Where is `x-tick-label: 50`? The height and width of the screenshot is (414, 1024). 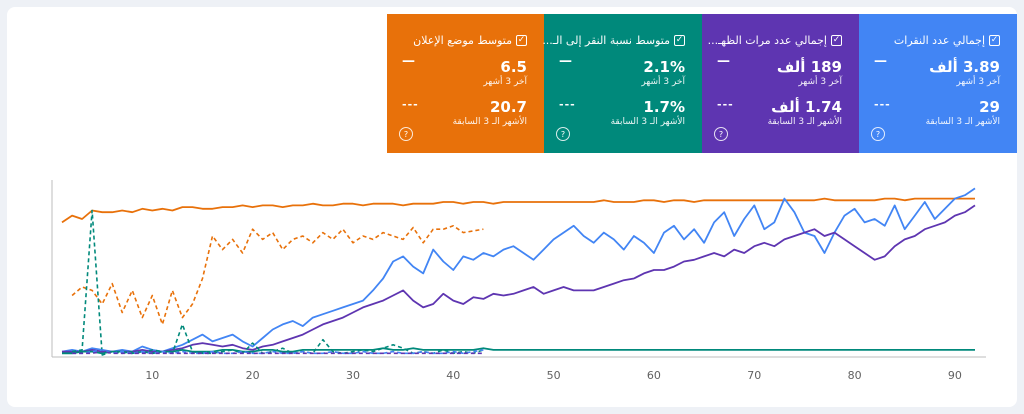
x-tick-label: 50 is located at coordinates (554, 375).